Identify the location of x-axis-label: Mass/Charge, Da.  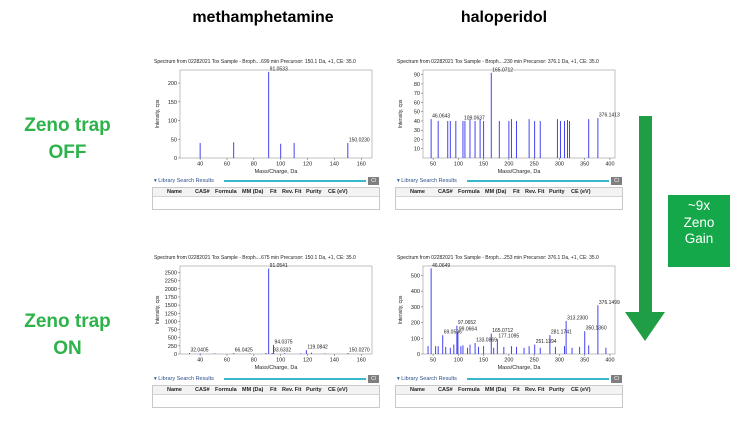
(277, 172).